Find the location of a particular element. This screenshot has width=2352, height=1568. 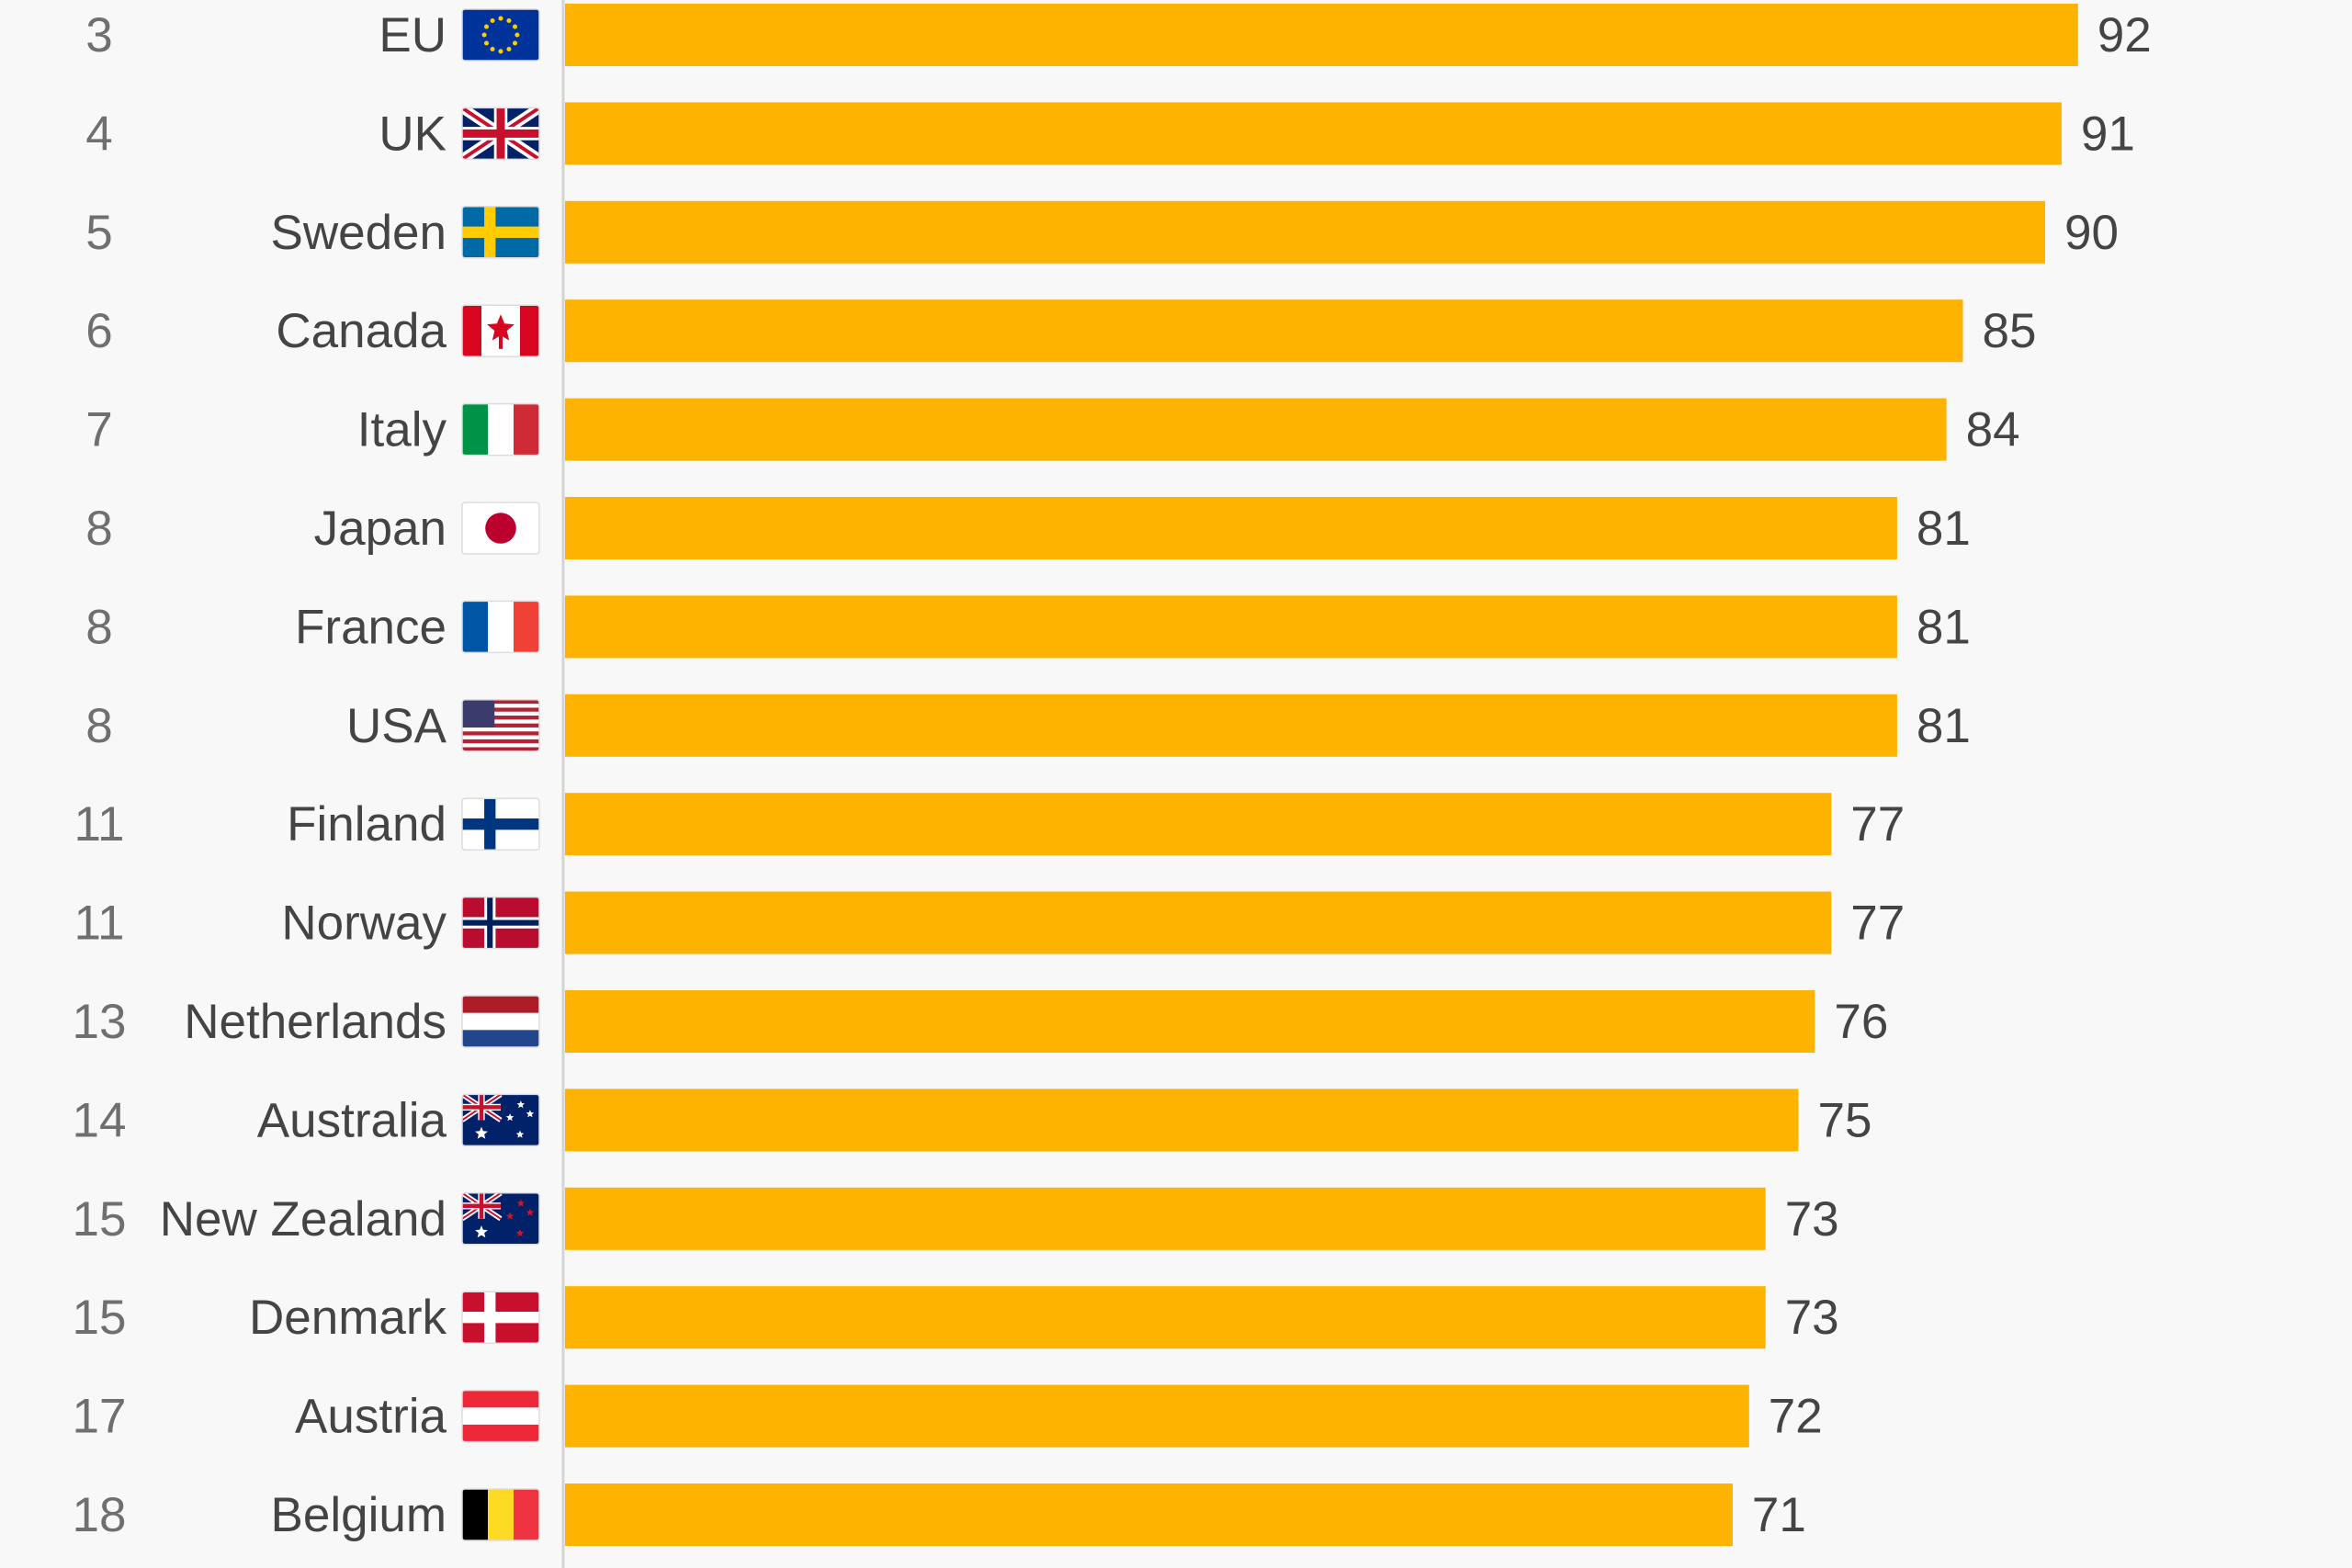

value-label: 76 is located at coordinates (1861, 1022).